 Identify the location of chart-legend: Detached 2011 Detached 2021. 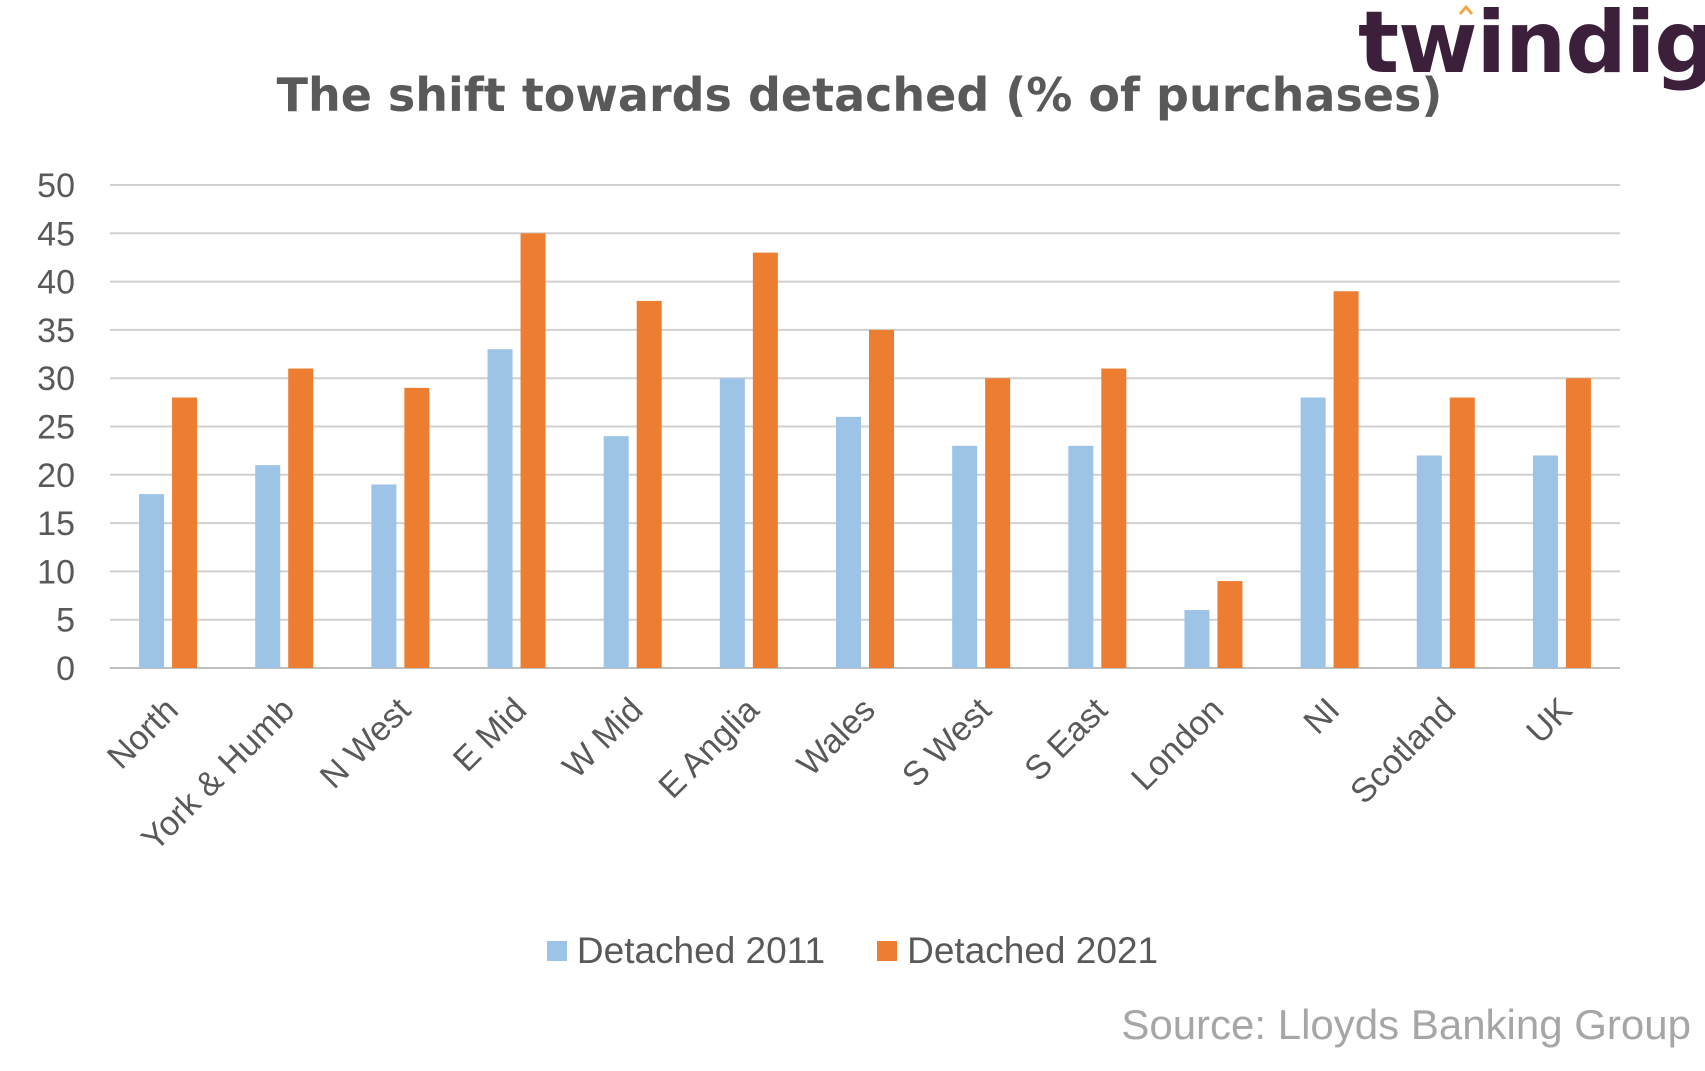
(852, 951).